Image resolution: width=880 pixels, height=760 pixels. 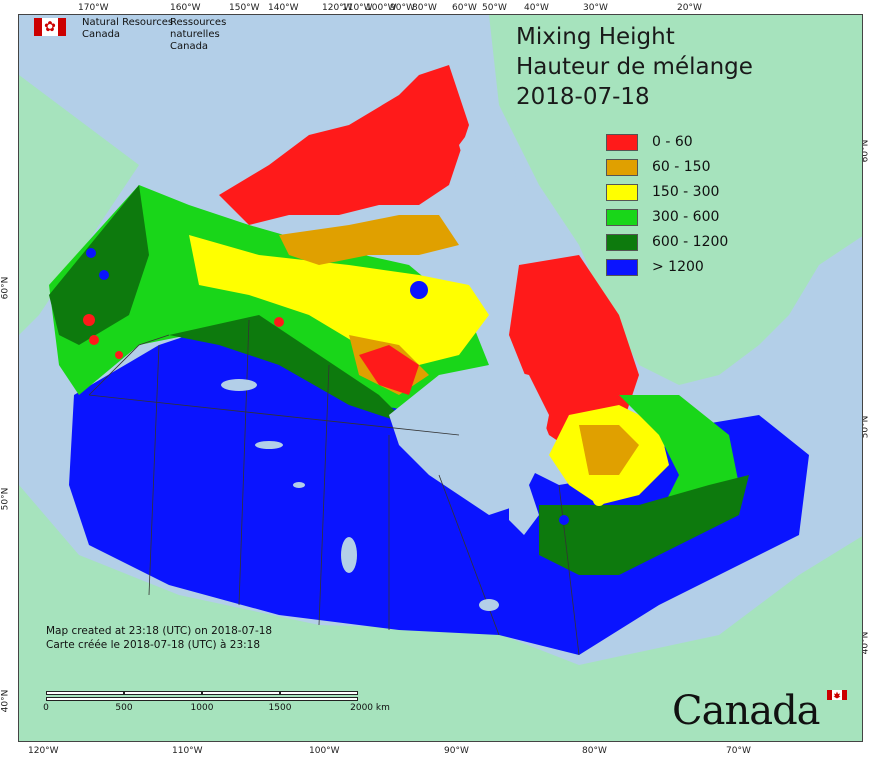 What do you see at coordinates (46, 708) in the screenshot?
I see `scale-label: 0` at bounding box center [46, 708].